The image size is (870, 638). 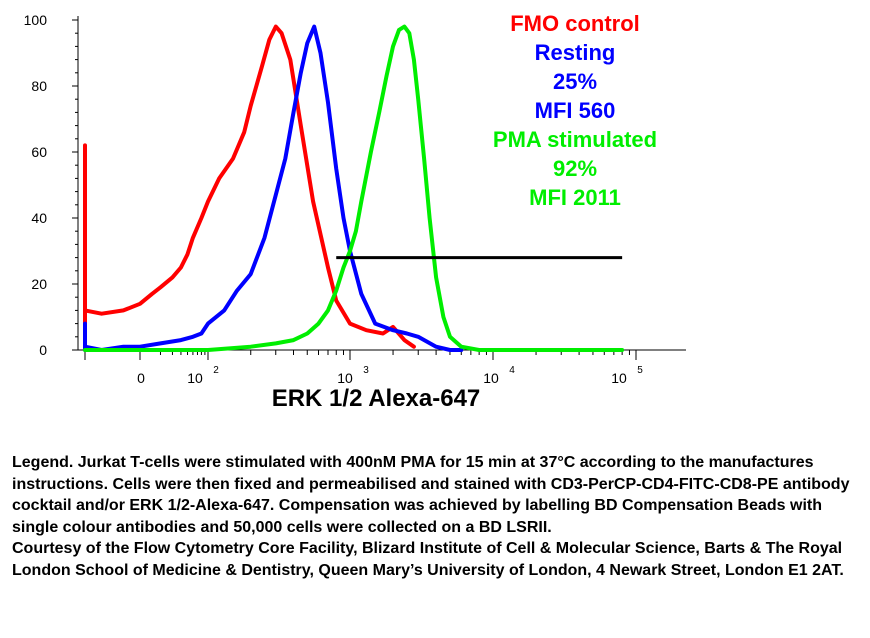 What do you see at coordinates (141, 378) in the screenshot?
I see `x-tick-label: 0` at bounding box center [141, 378].